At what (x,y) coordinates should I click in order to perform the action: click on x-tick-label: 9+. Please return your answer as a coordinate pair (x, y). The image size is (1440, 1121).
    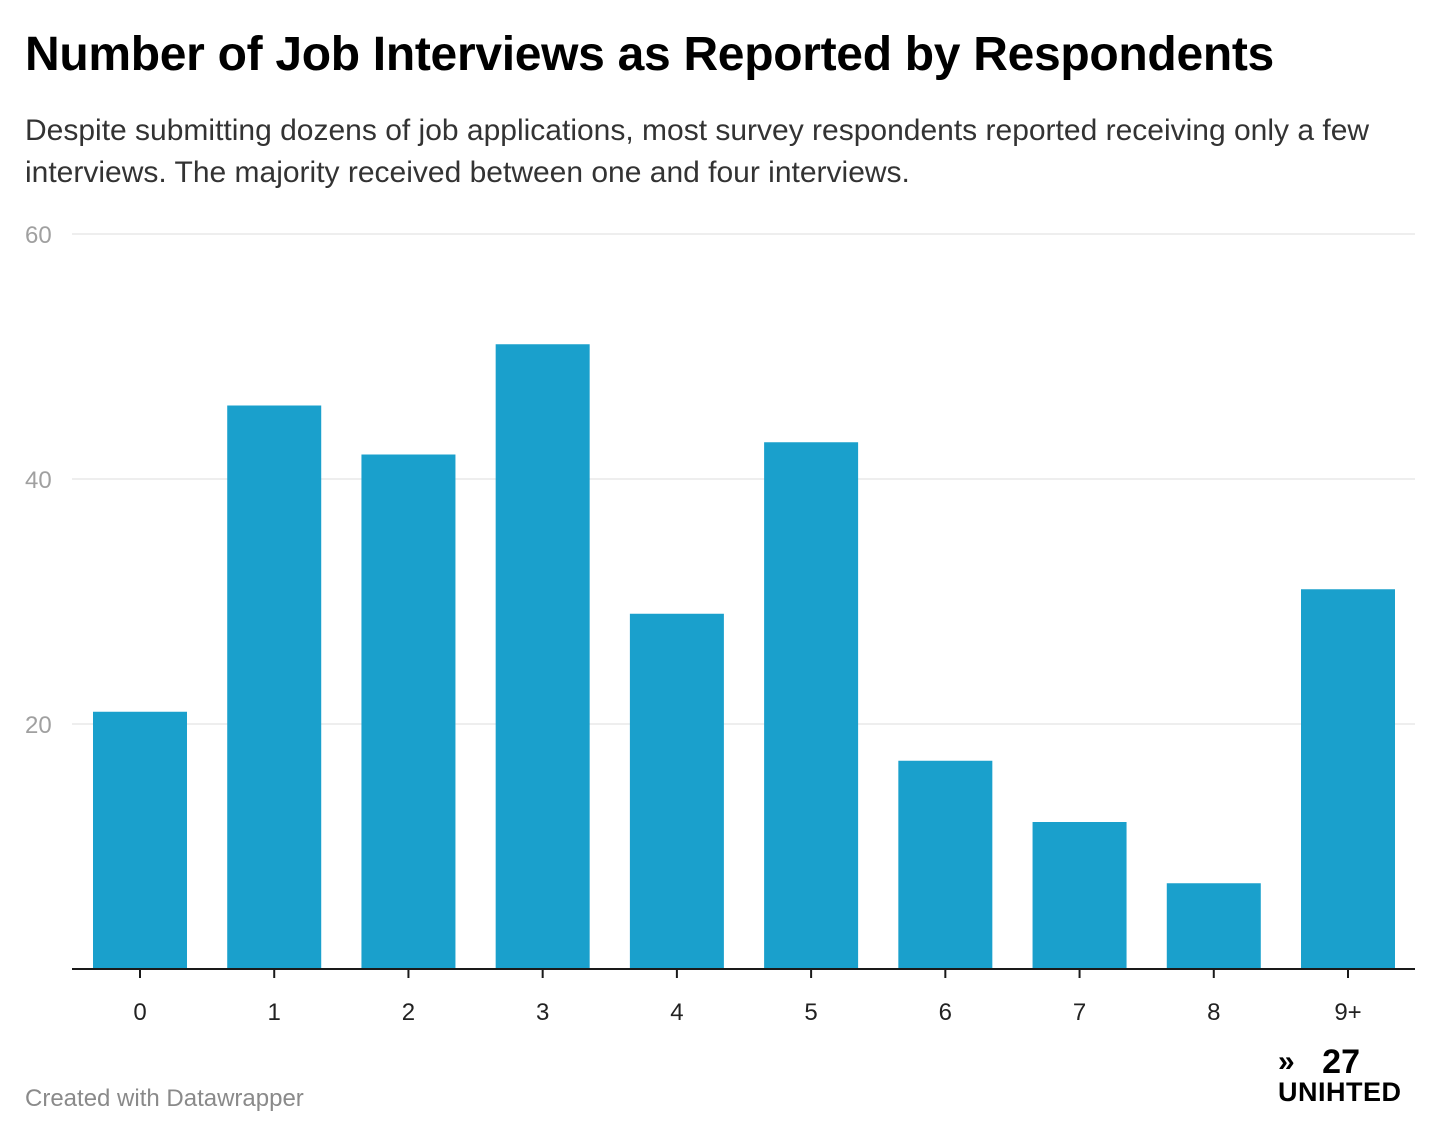
    Looking at the image, I should click on (1347, 1012).